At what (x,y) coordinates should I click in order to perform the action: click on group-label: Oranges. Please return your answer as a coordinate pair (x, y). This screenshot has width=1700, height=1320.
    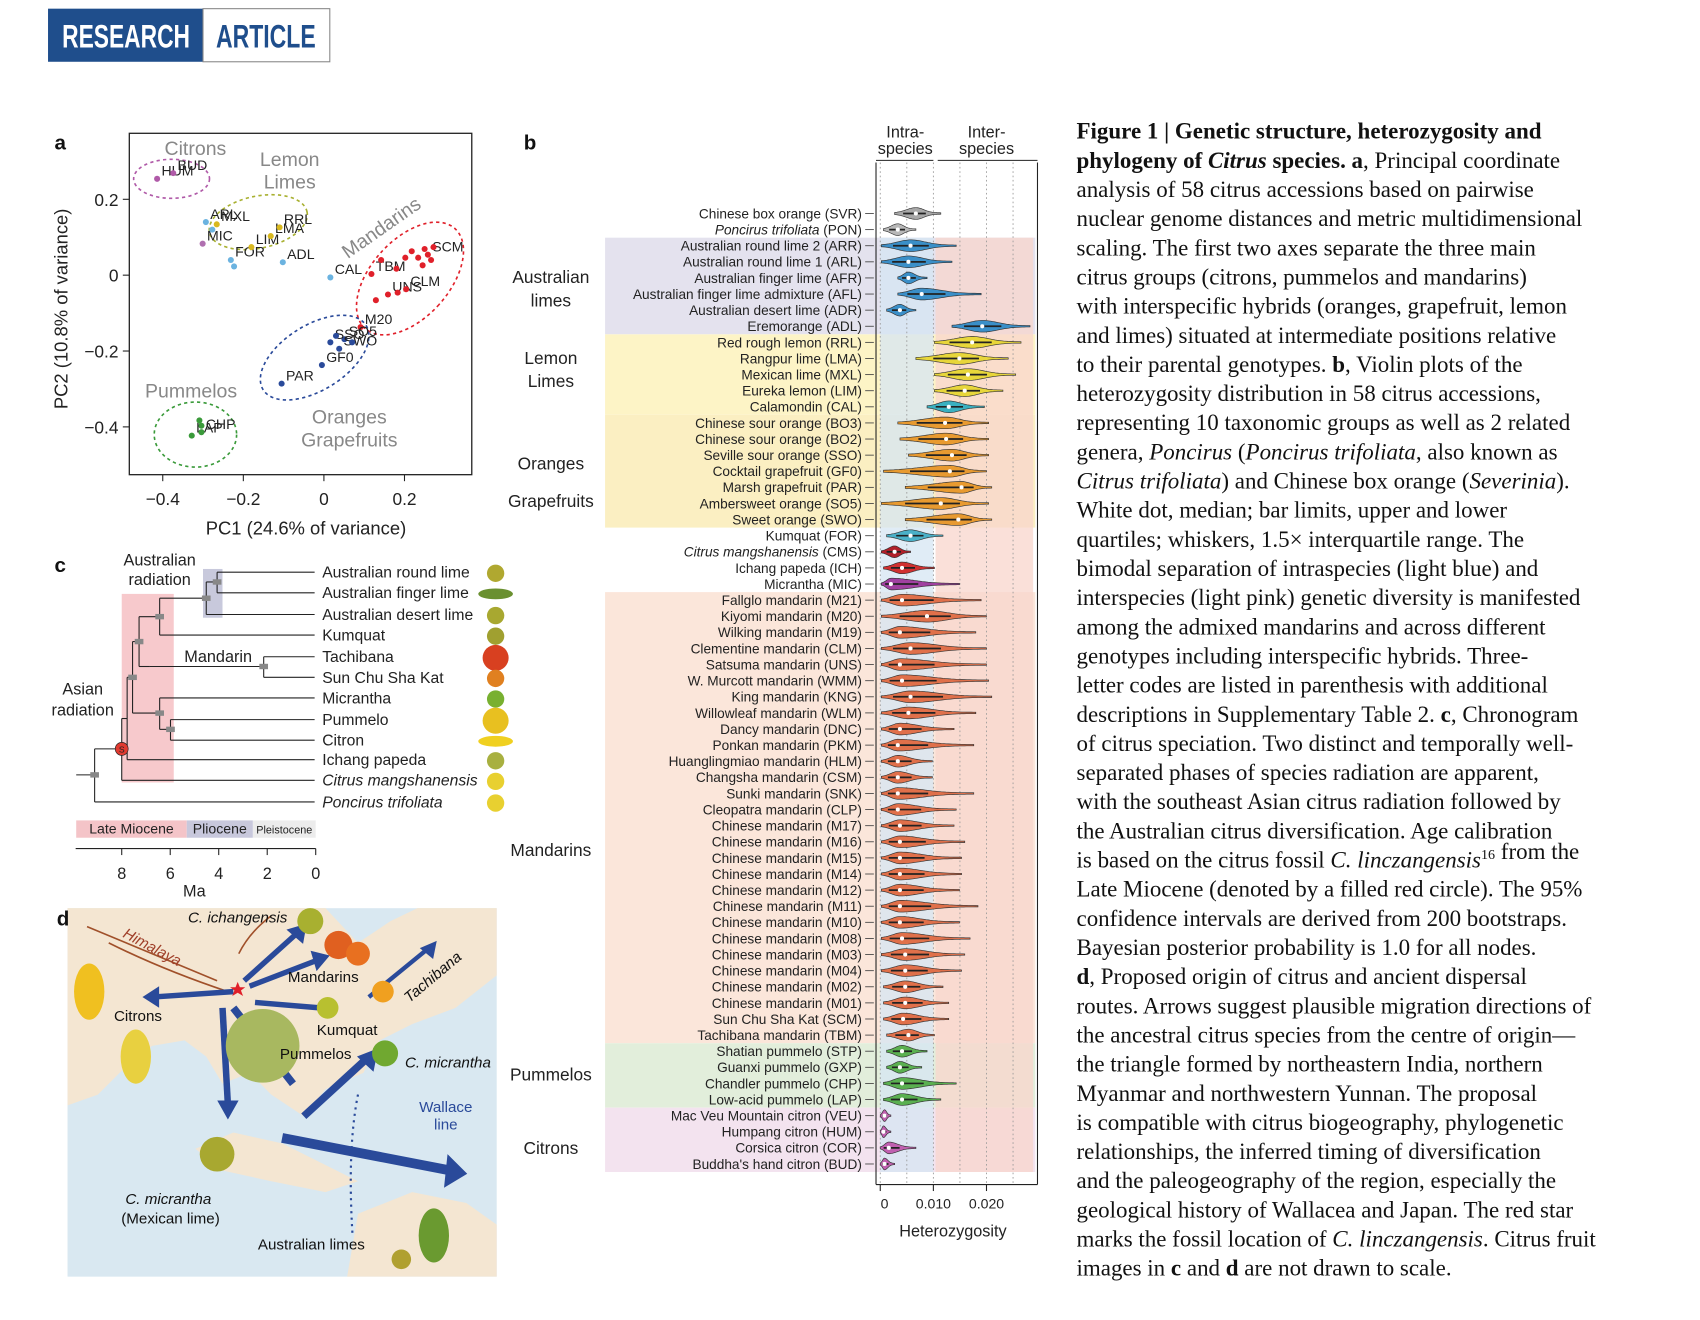
    Looking at the image, I should click on (551, 463).